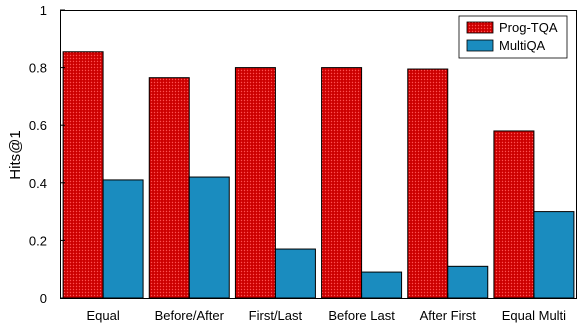  What do you see at coordinates (38, 125) in the screenshot?
I see `y-tick-label: 0.6` at bounding box center [38, 125].